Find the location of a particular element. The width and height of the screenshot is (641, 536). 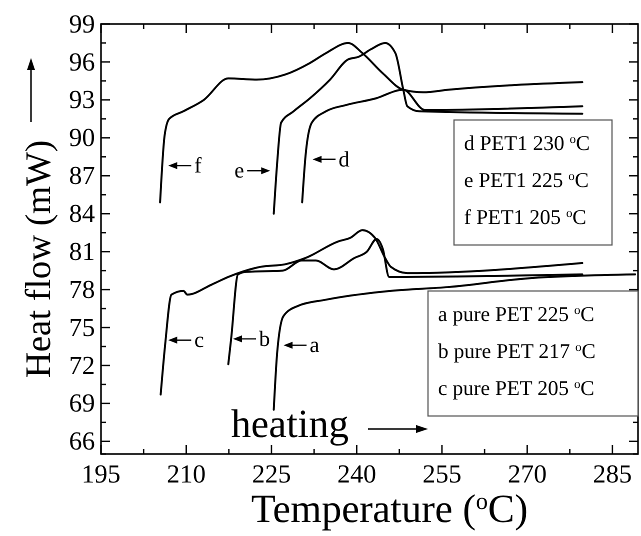

annotation: e is located at coordinates (239, 170).